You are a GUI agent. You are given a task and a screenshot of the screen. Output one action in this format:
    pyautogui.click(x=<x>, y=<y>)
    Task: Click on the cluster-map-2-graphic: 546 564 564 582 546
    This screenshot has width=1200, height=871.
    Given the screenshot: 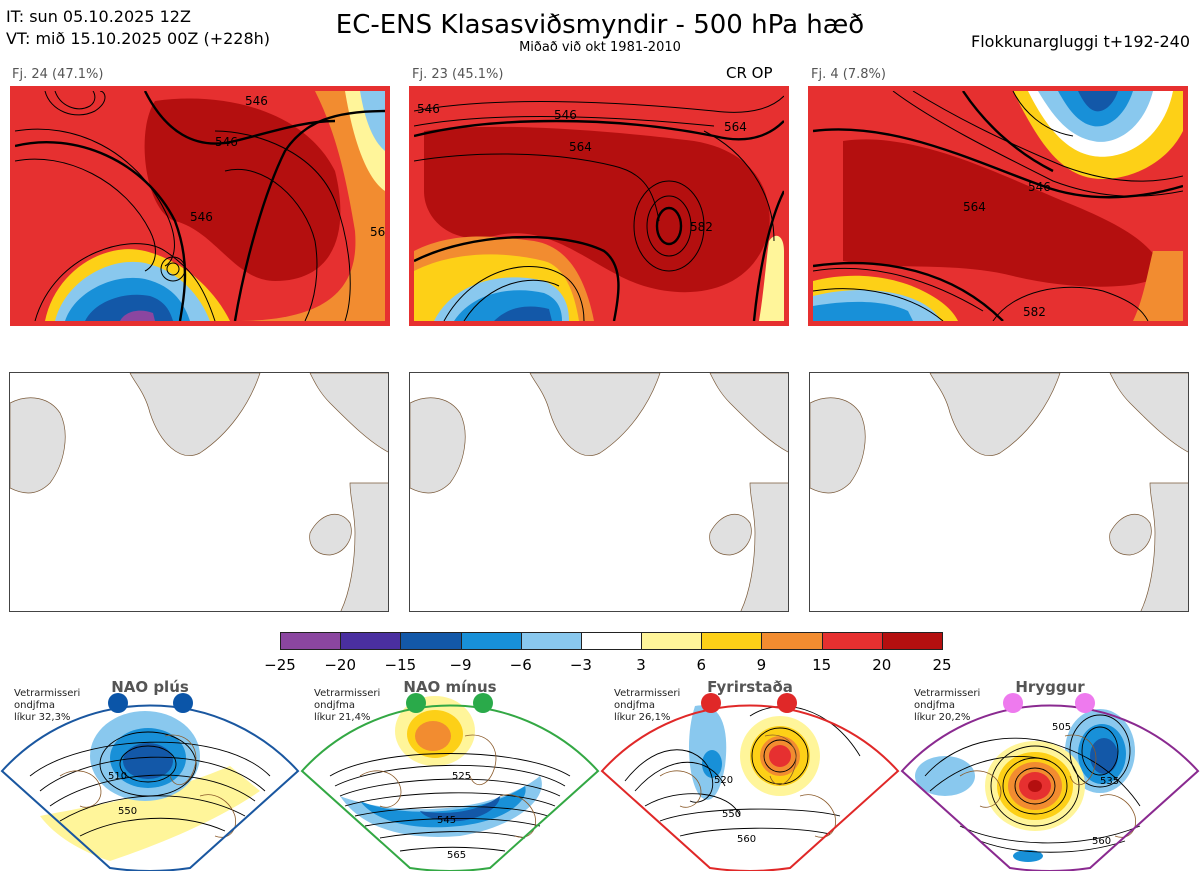 What is the action you would take?
    pyautogui.click(x=599, y=206)
    